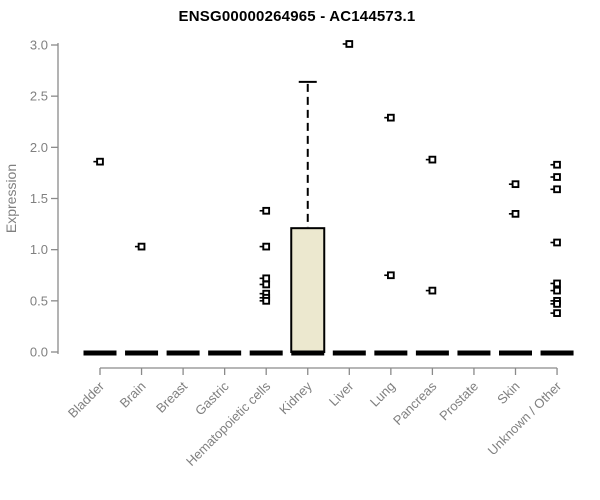  What do you see at coordinates (39, 249) in the screenshot?
I see `y-tick-label: 1.0` at bounding box center [39, 249].